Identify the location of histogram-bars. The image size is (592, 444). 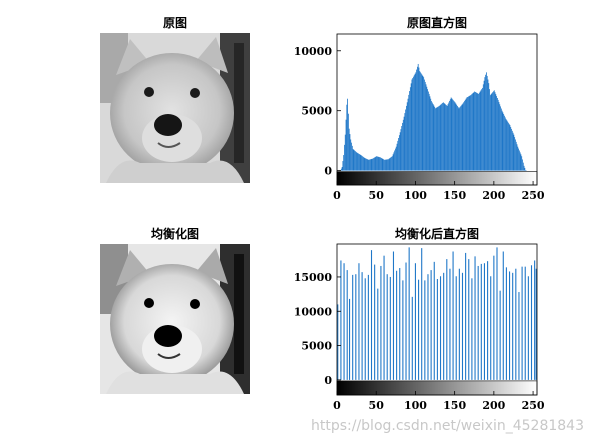
(432, 117).